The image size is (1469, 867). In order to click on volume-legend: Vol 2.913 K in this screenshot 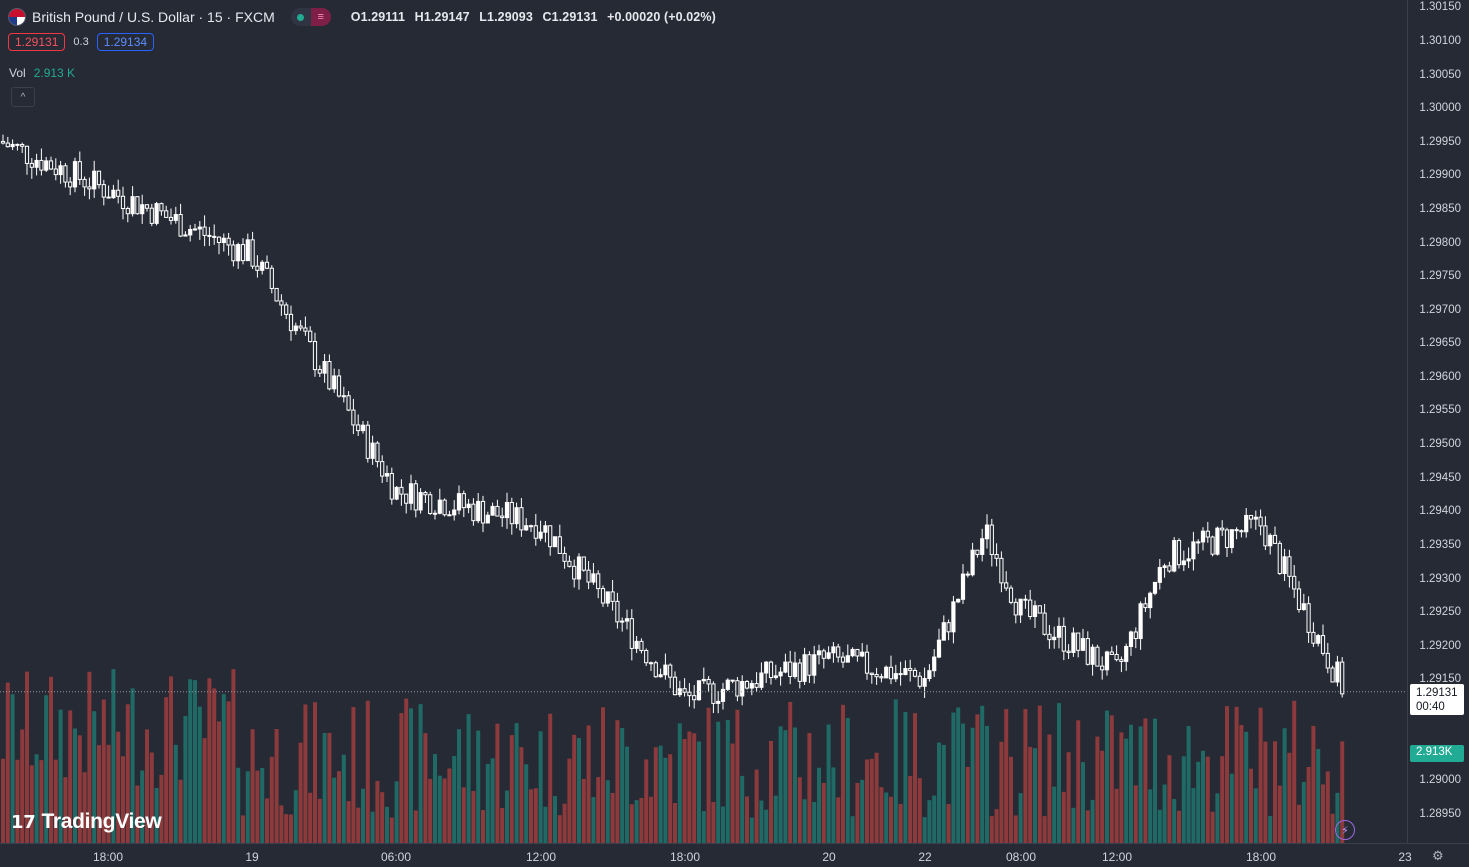, I will do `click(42, 73)`.